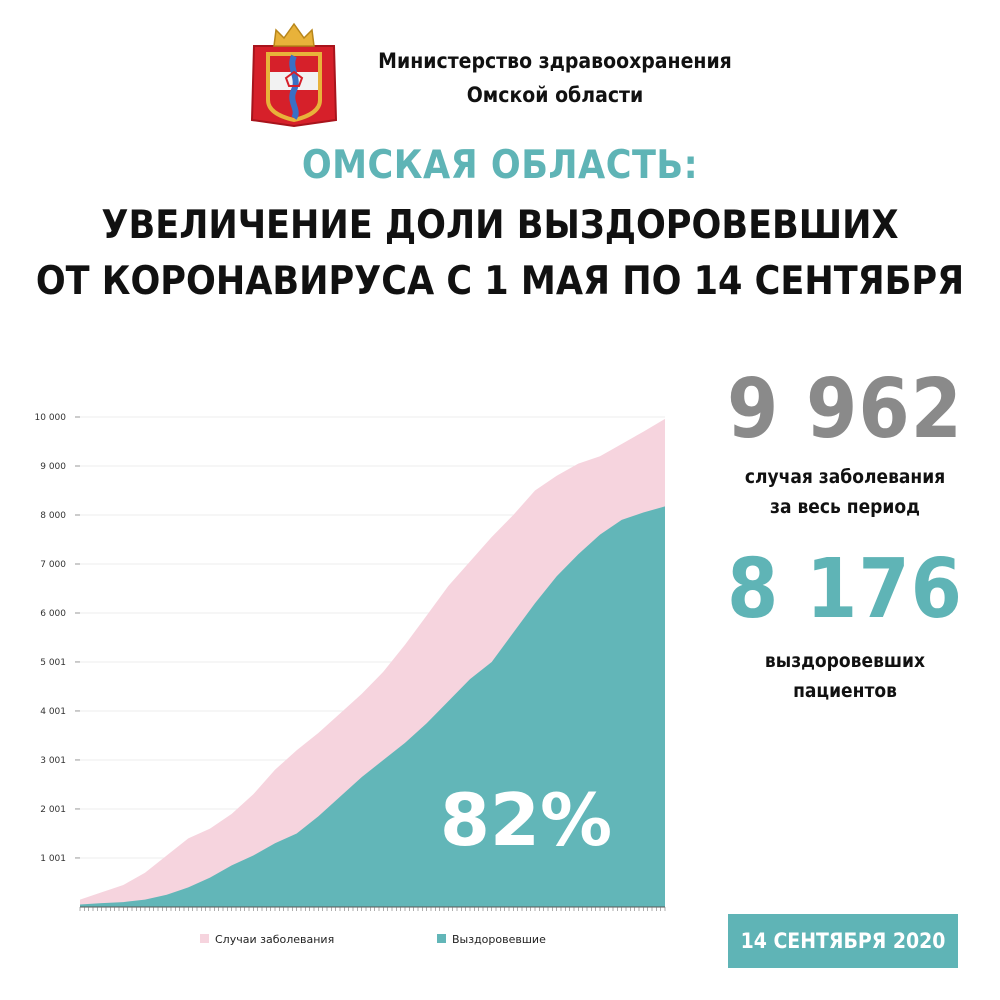 The width and height of the screenshot is (1000, 1000). What do you see at coordinates (845, 507) in the screenshot?
I see `cases-label-line-2: за весь период` at bounding box center [845, 507].